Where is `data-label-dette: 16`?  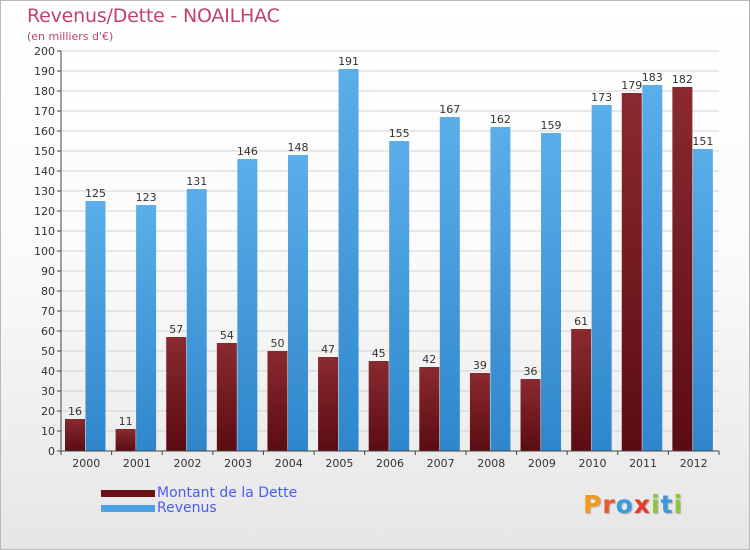
data-label-dette: 16 is located at coordinates (75, 411).